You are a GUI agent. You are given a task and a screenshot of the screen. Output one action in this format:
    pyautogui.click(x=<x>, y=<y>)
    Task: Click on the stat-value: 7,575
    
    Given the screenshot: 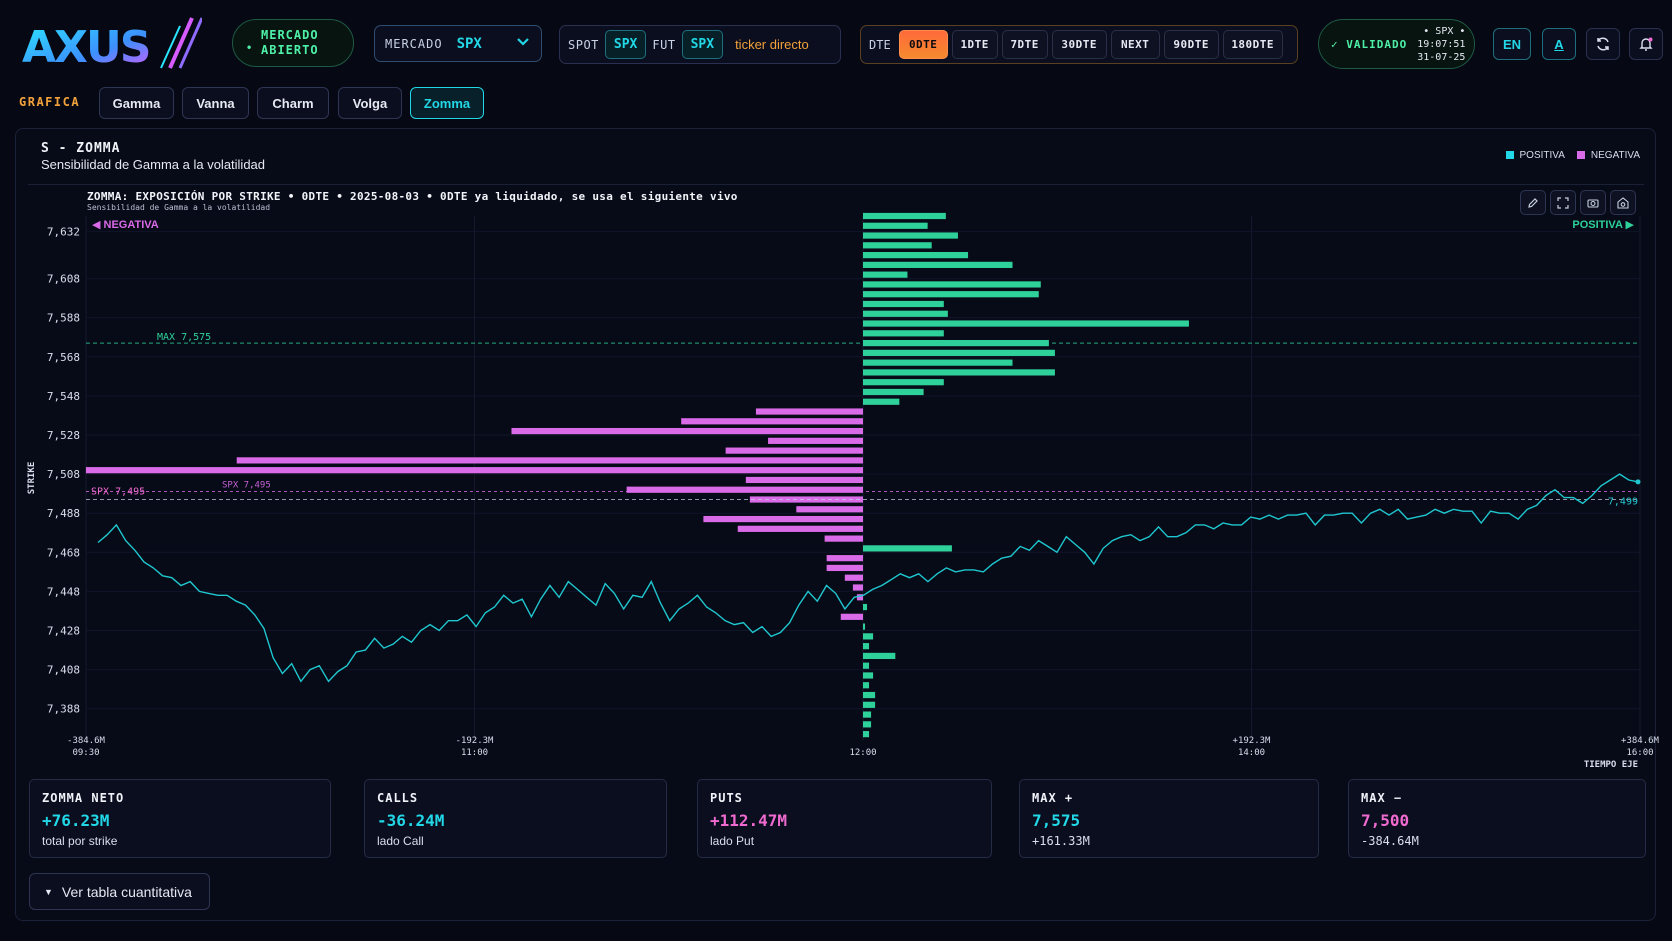 What is the action you would take?
    pyautogui.click(x=1056, y=820)
    